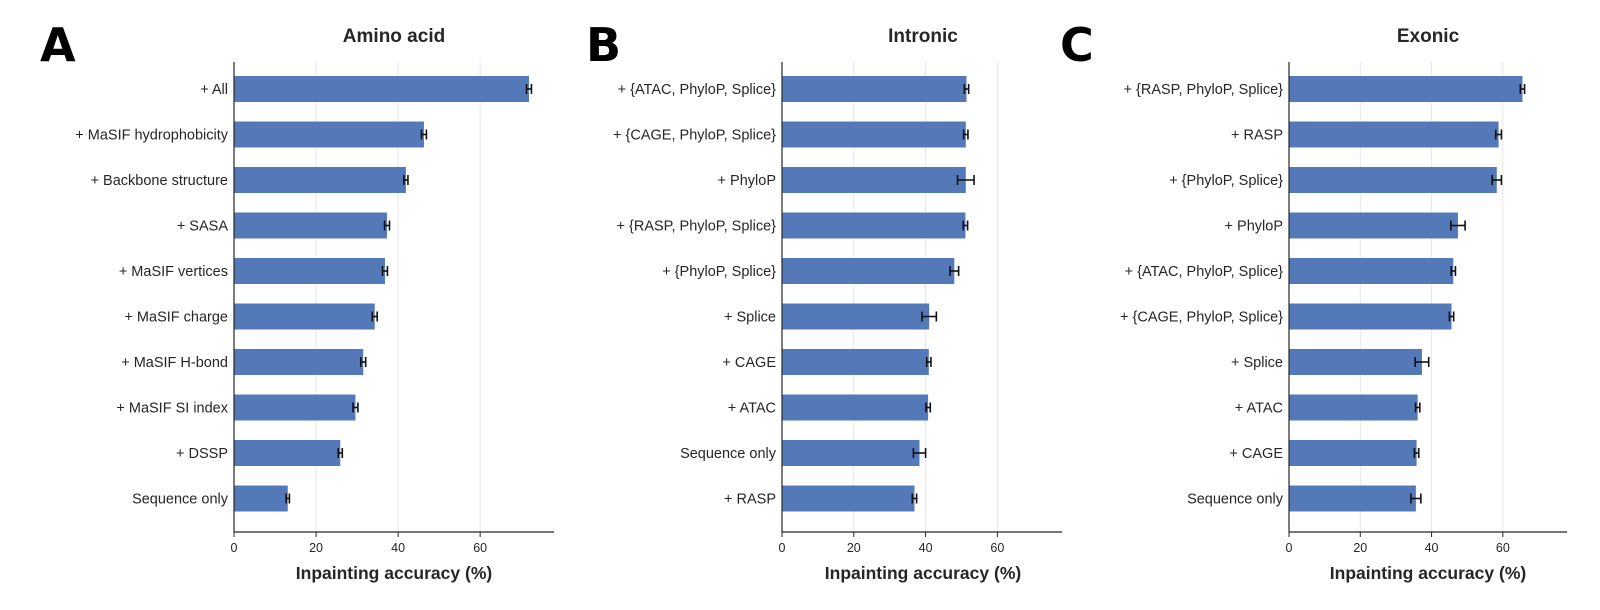 This screenshot has height=610, width=1600. What do you see at coordinates (394, 573) in the screenshot?
I see `x-axis-label-a: Inpainting accuracy (%)` at bounding box center [394, 573].